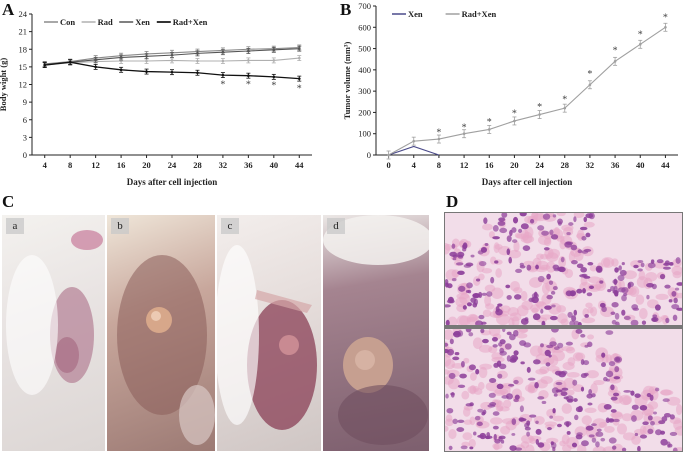 This screenshot has height=456, width=685. I want to click on y-tick-label: 3, so click(25, 137).